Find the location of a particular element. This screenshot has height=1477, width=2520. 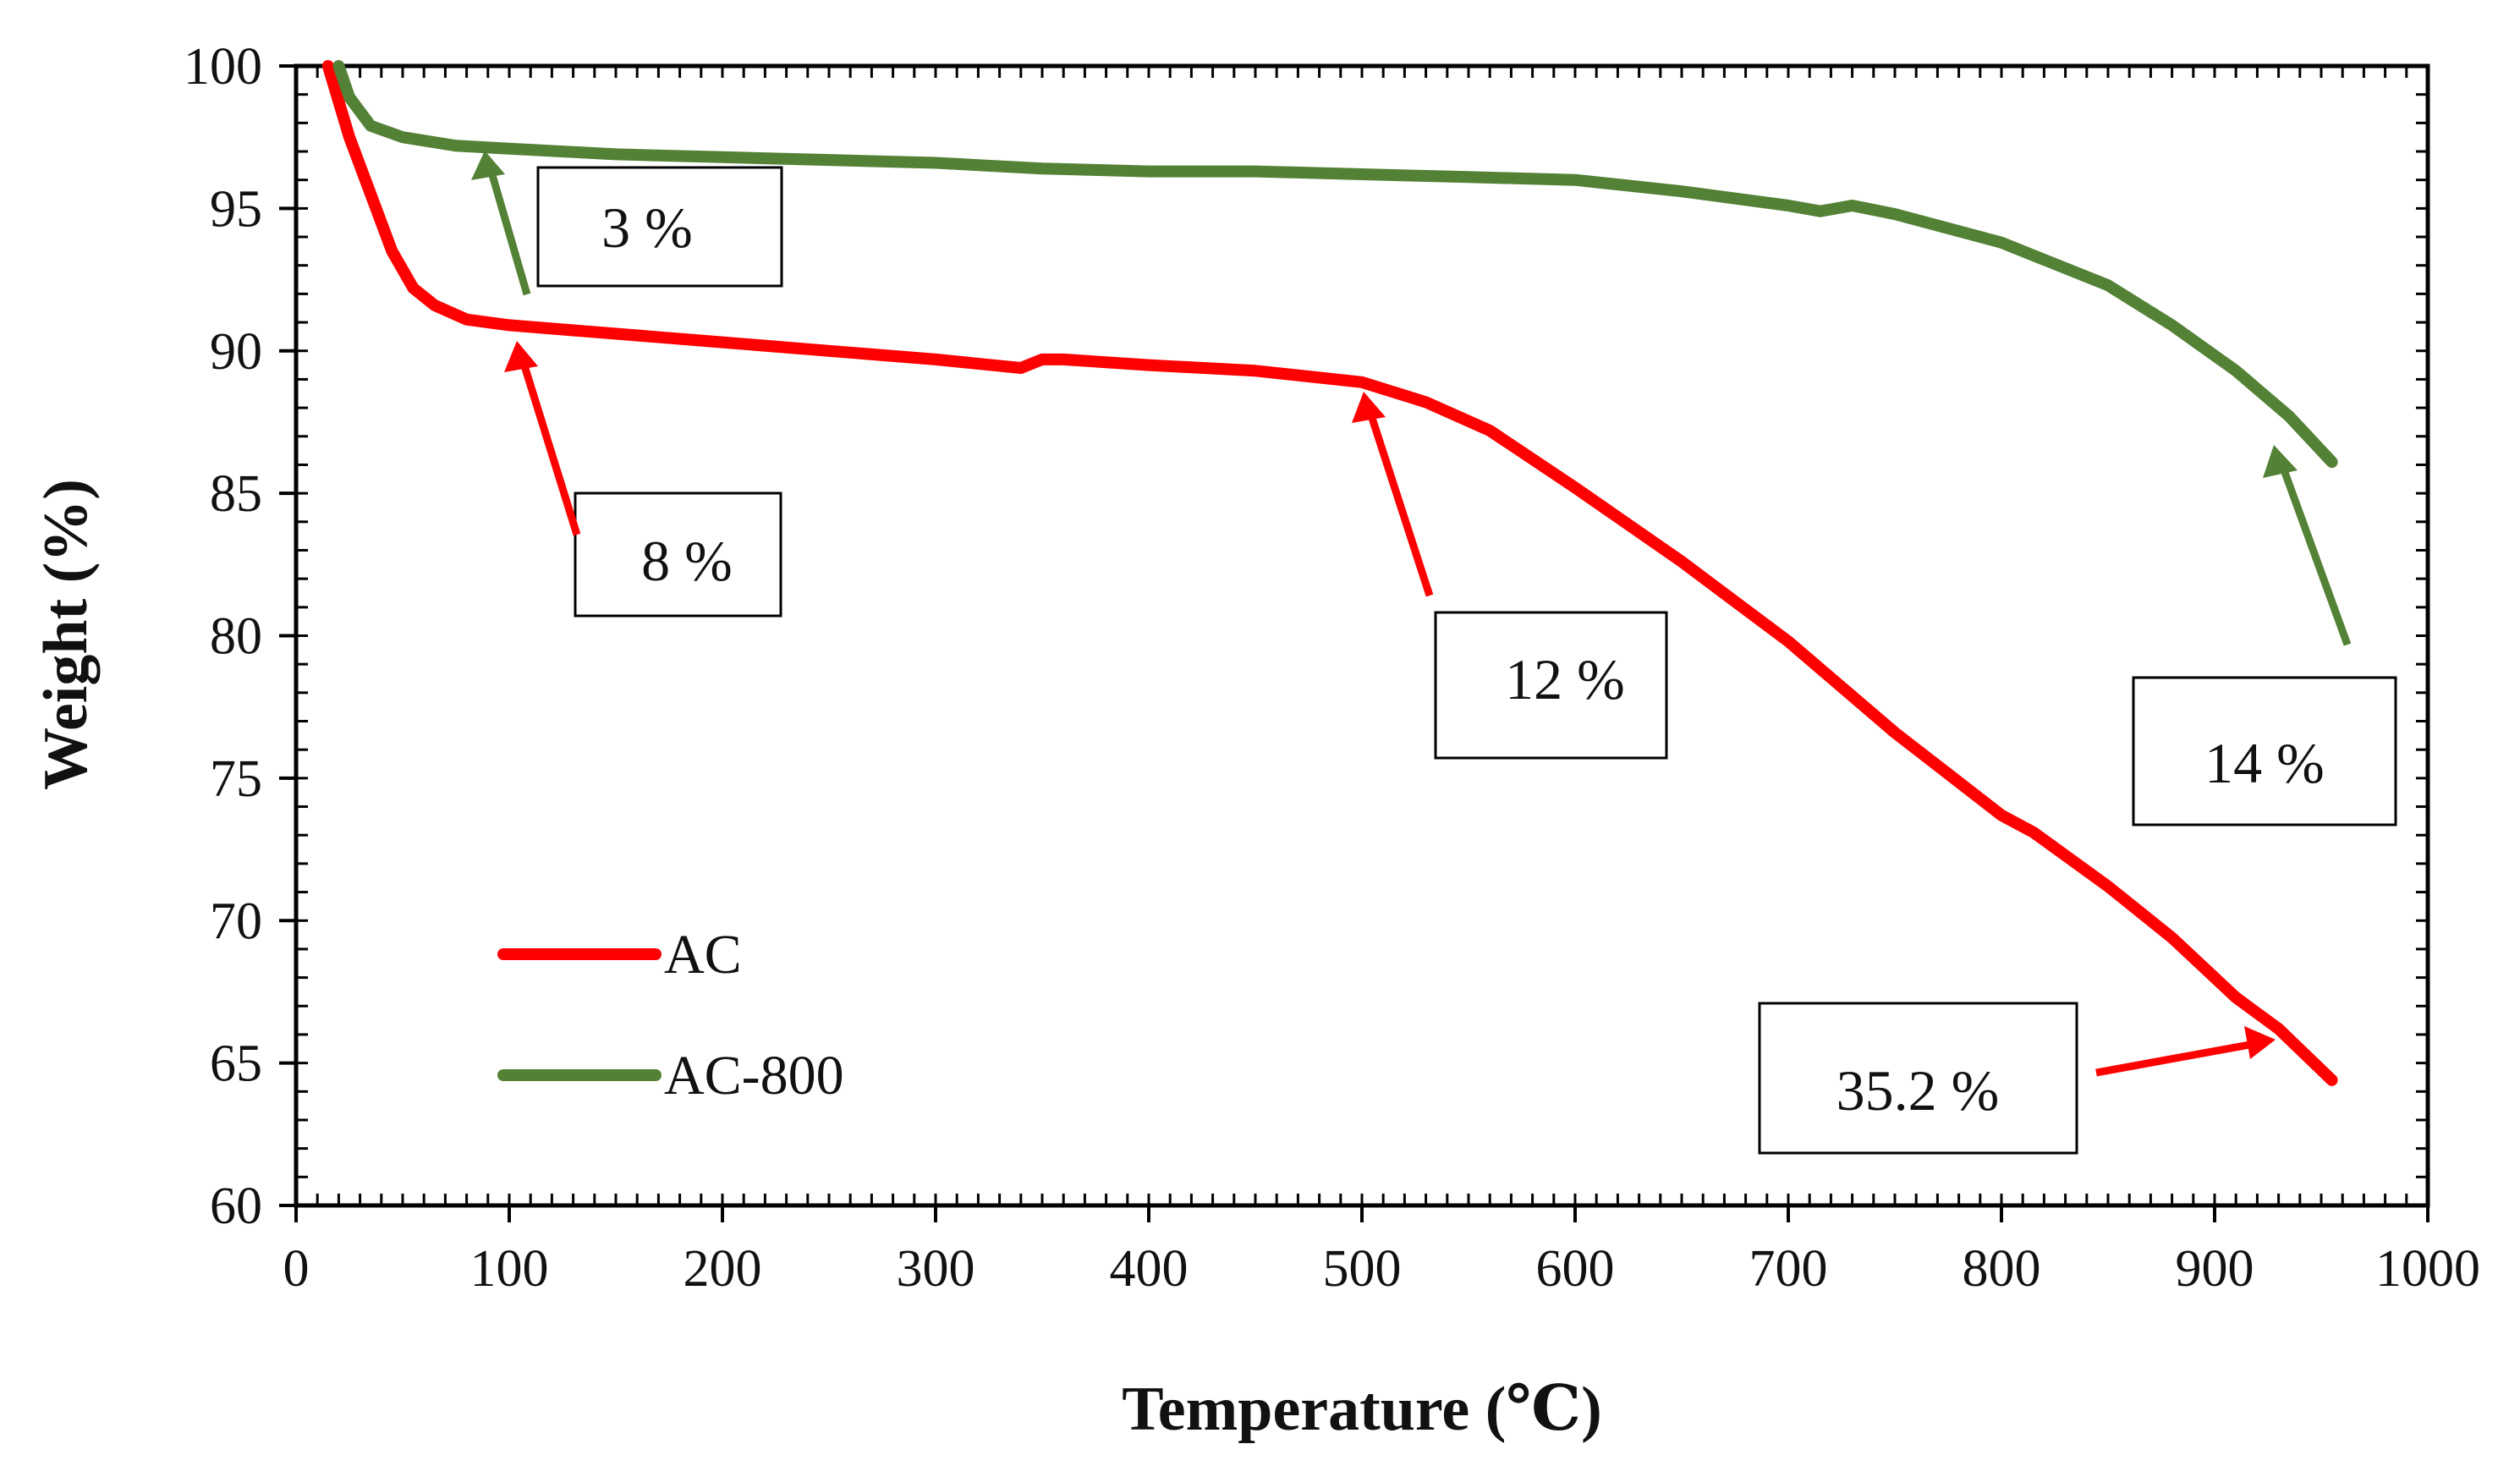

annotation-3pct-arrow is located at coordinates (508, 231).